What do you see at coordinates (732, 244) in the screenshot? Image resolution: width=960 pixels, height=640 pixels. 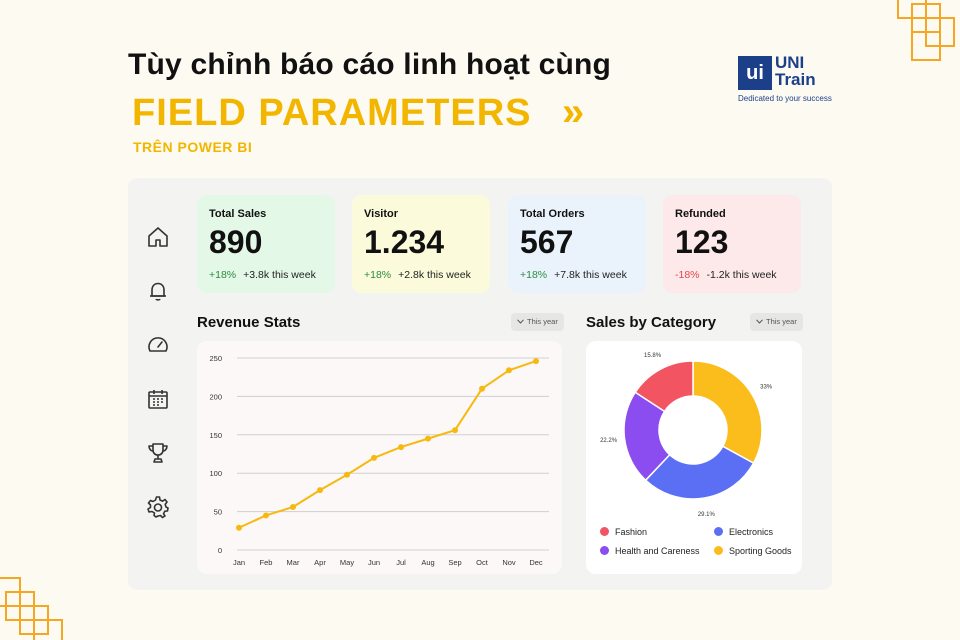 I see `kpi-card-refunded: Refunded 123 -18% -1.2k this week` at bounding box center [732, 244].